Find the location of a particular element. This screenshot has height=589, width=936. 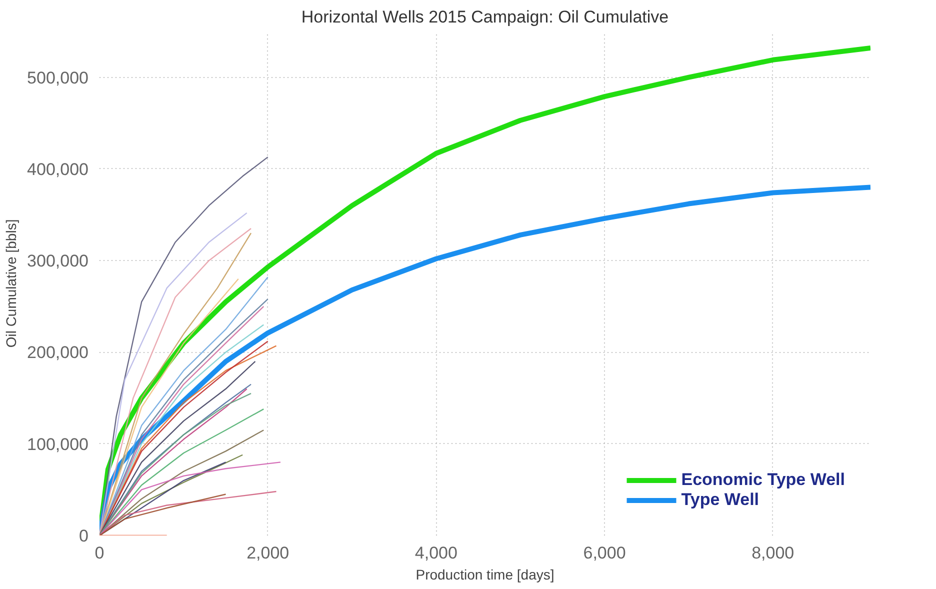

x-tick-label: 8,000 is located at coordinates (773, 553).